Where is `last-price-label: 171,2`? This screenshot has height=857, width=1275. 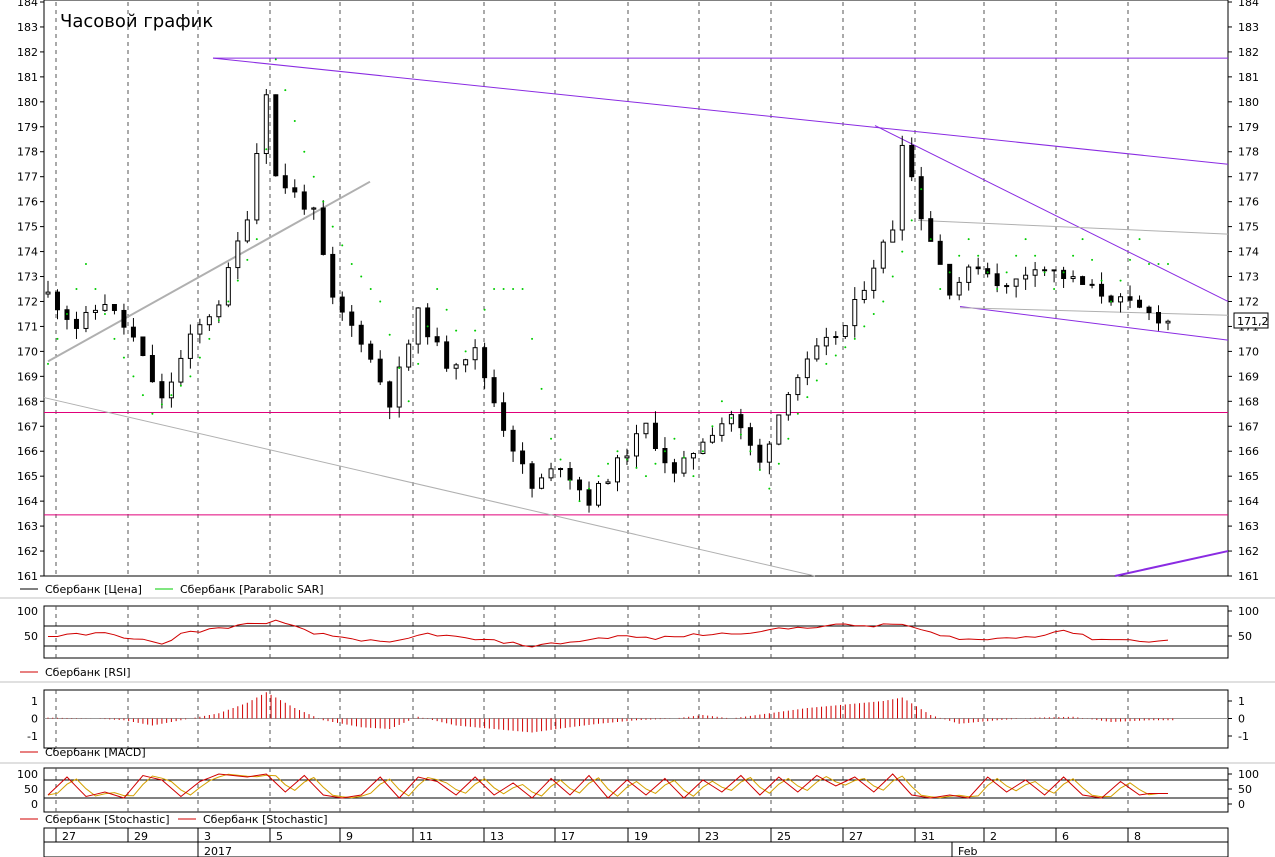
last-price-label: 171,2 is located at coordinates (1253, 321).